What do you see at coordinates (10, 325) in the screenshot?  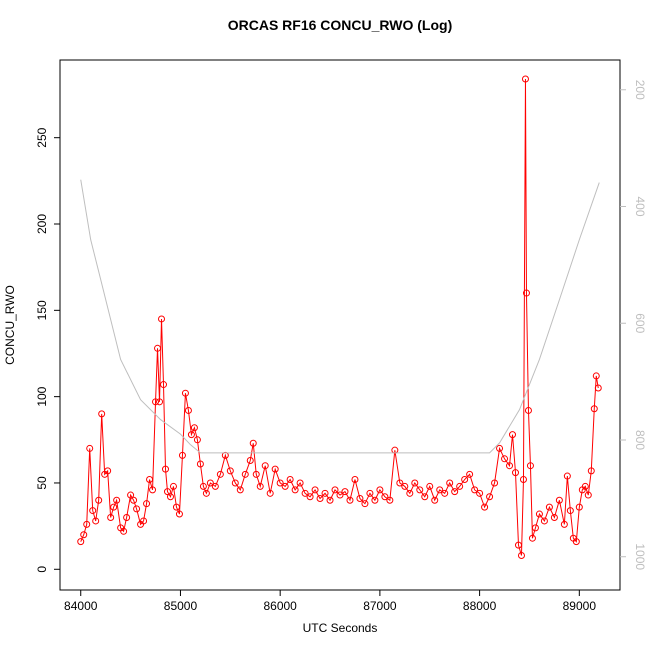 I see `y-axis-label: CONCU_RWO` at bounding box center [10, 325].